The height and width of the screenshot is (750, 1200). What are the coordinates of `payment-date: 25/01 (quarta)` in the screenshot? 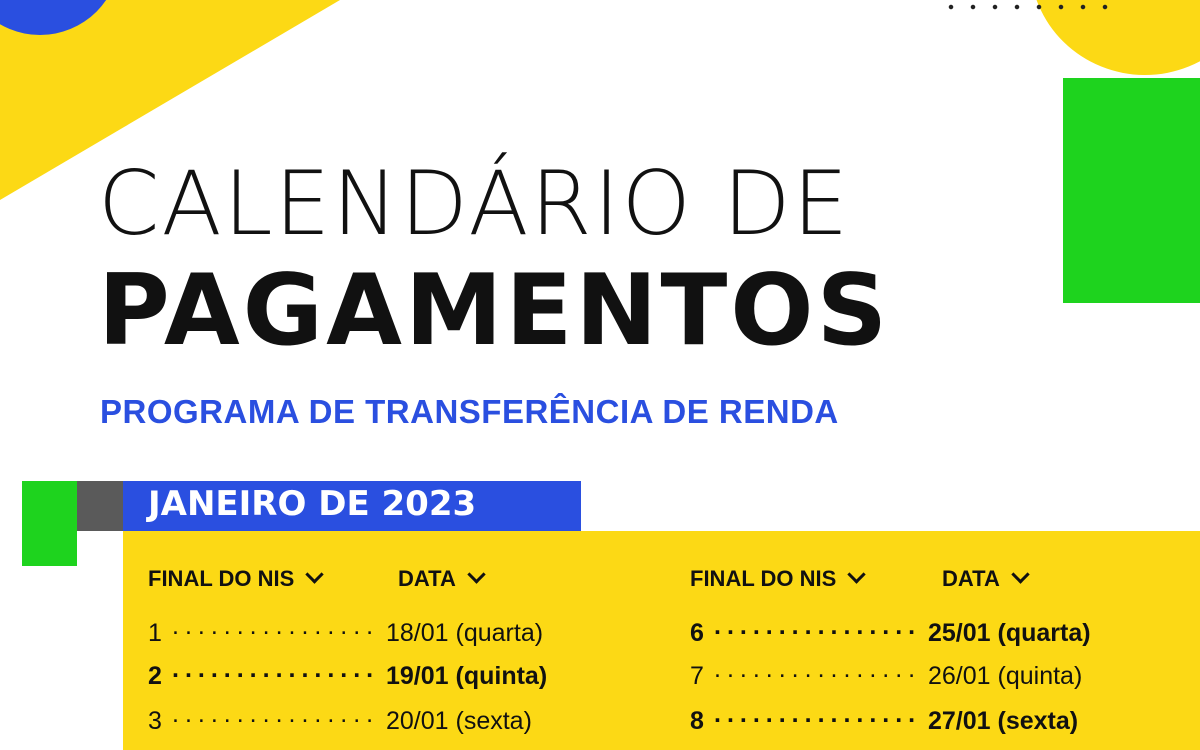 It's located at (1009, 633).